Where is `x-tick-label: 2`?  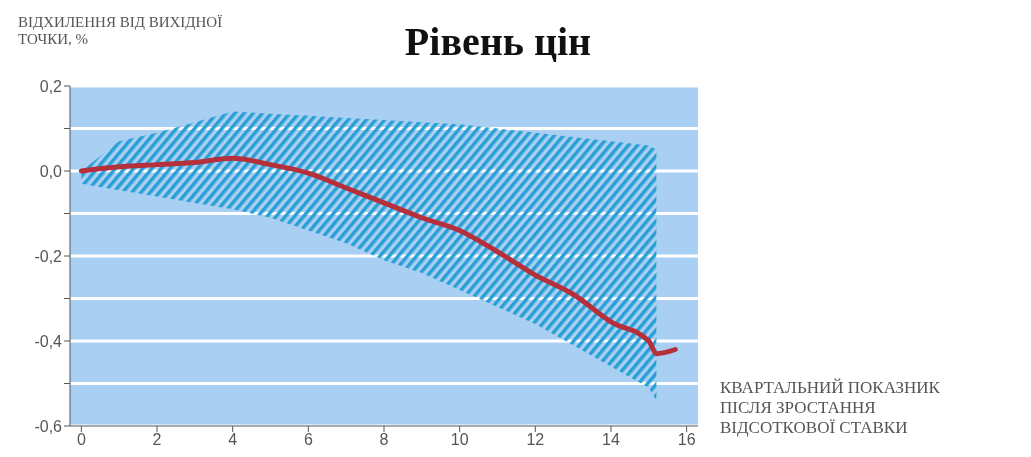
x-tick-label: 2 is located at coordinates (157, 440).